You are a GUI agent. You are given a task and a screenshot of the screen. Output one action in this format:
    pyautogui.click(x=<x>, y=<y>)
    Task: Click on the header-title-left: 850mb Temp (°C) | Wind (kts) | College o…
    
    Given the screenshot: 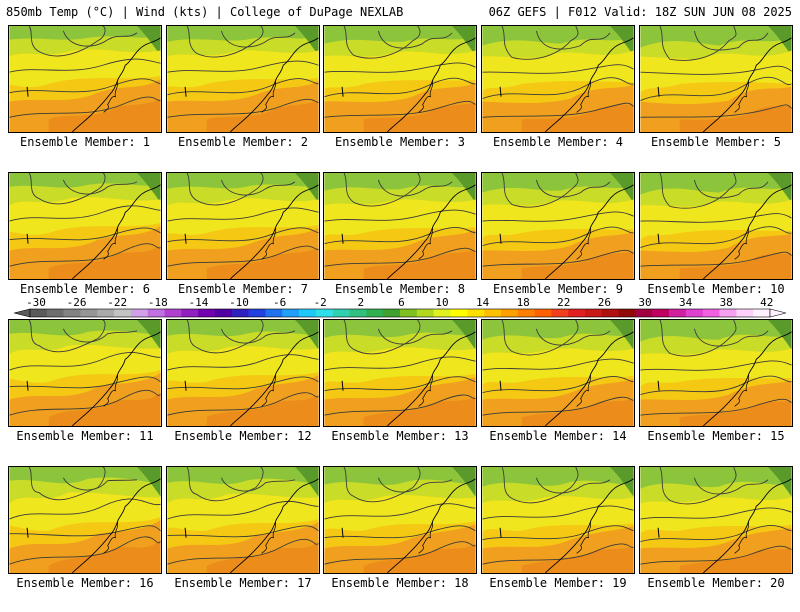 What is the action you would take?
    pyautogui.click(x=205, y=12)
    